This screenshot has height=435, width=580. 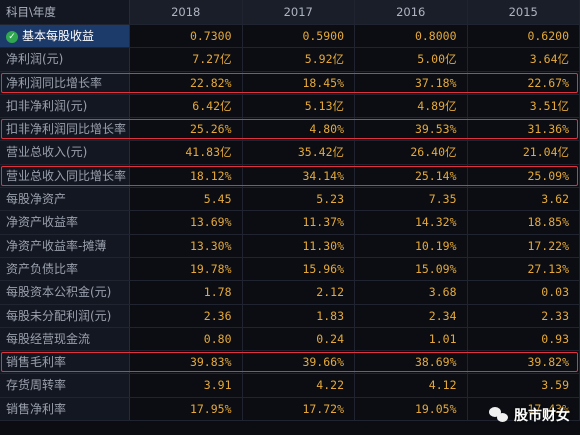 What do you see at coordinates (186, 339) in the screenshot?
I see `row-value: 0.80` at bounding box center [186, 339].